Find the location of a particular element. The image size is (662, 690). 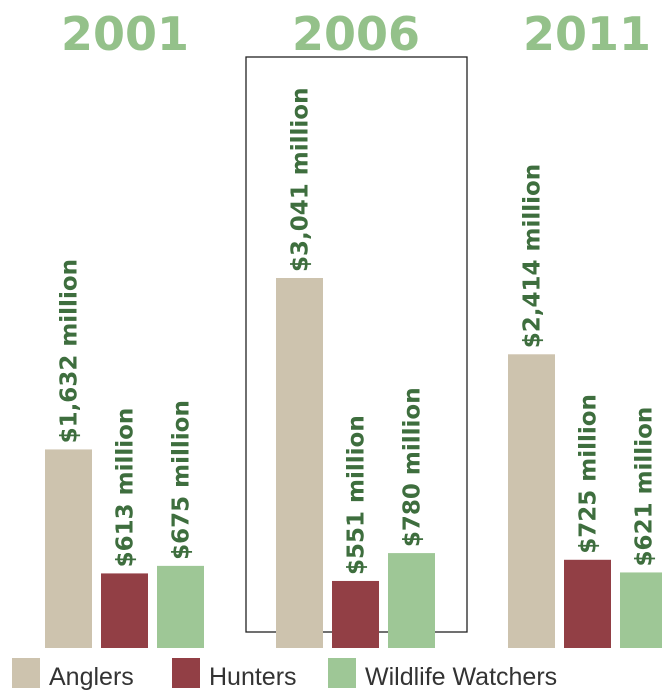

year-label-2011: 2011 is located at coordinates (587, 34).